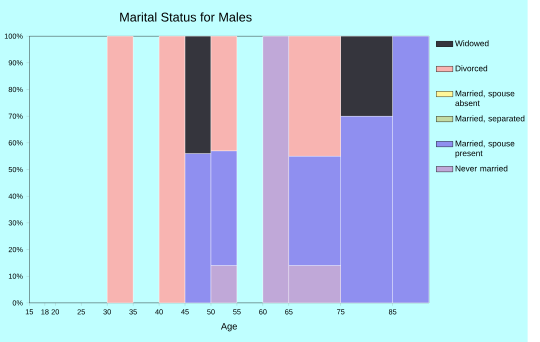 This screenshot has height=342, width=540. What do you see at coordinates (228, 327) in the screenshot?
I see `x-axis-title: Age` at bounding box center [228, 327].